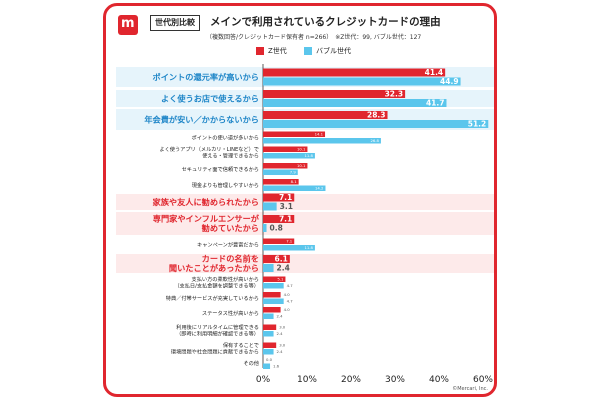 This screenshot has height=400, width=600. Describe the element at coordinates (214, 268) in the screenshot. I see `category-label: 聞いたことがあったから` at that location.